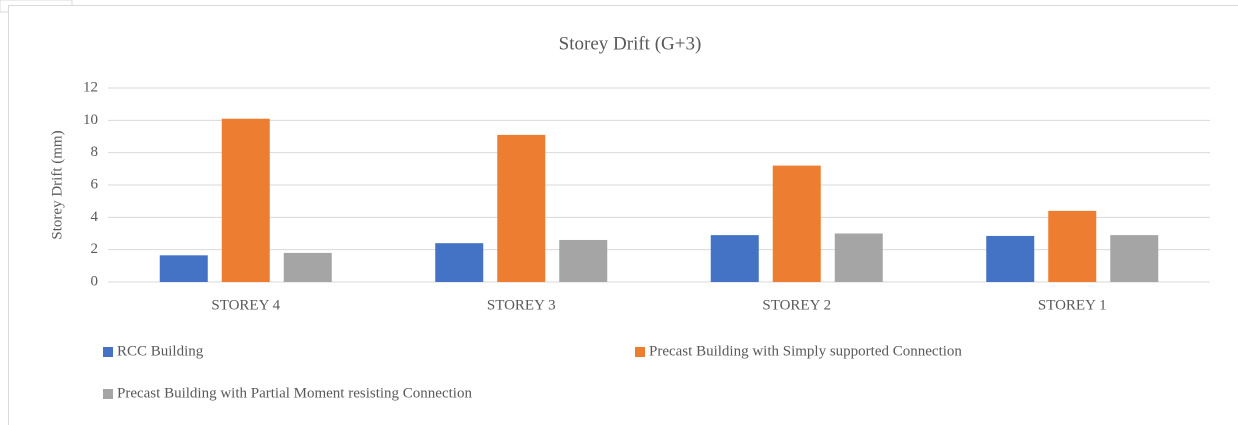 The width and height of the screenshot is (1238, 425). I want to click on x-tick-label: STOREY 1, so click(1072, 305).